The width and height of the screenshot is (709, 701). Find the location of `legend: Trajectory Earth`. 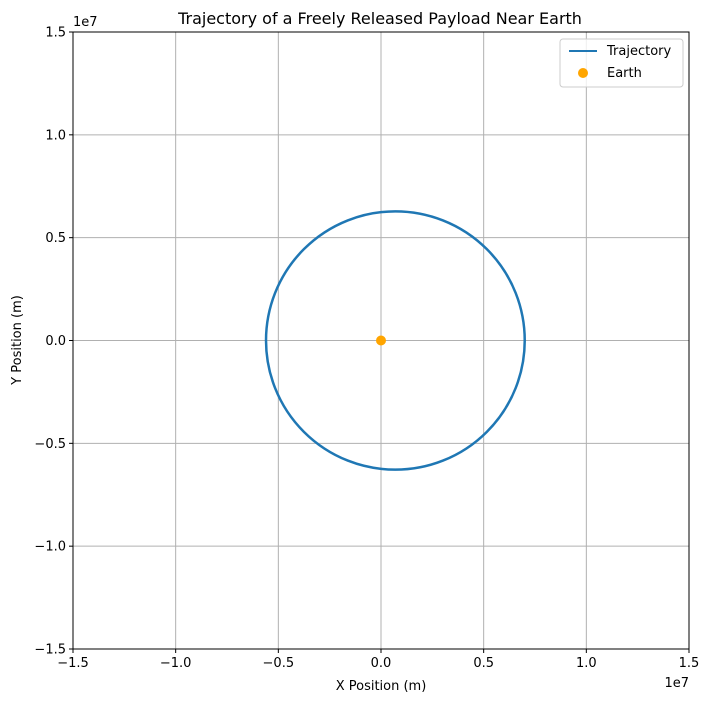

legend: Trajectory Earth is located at coordinates (621, 63).